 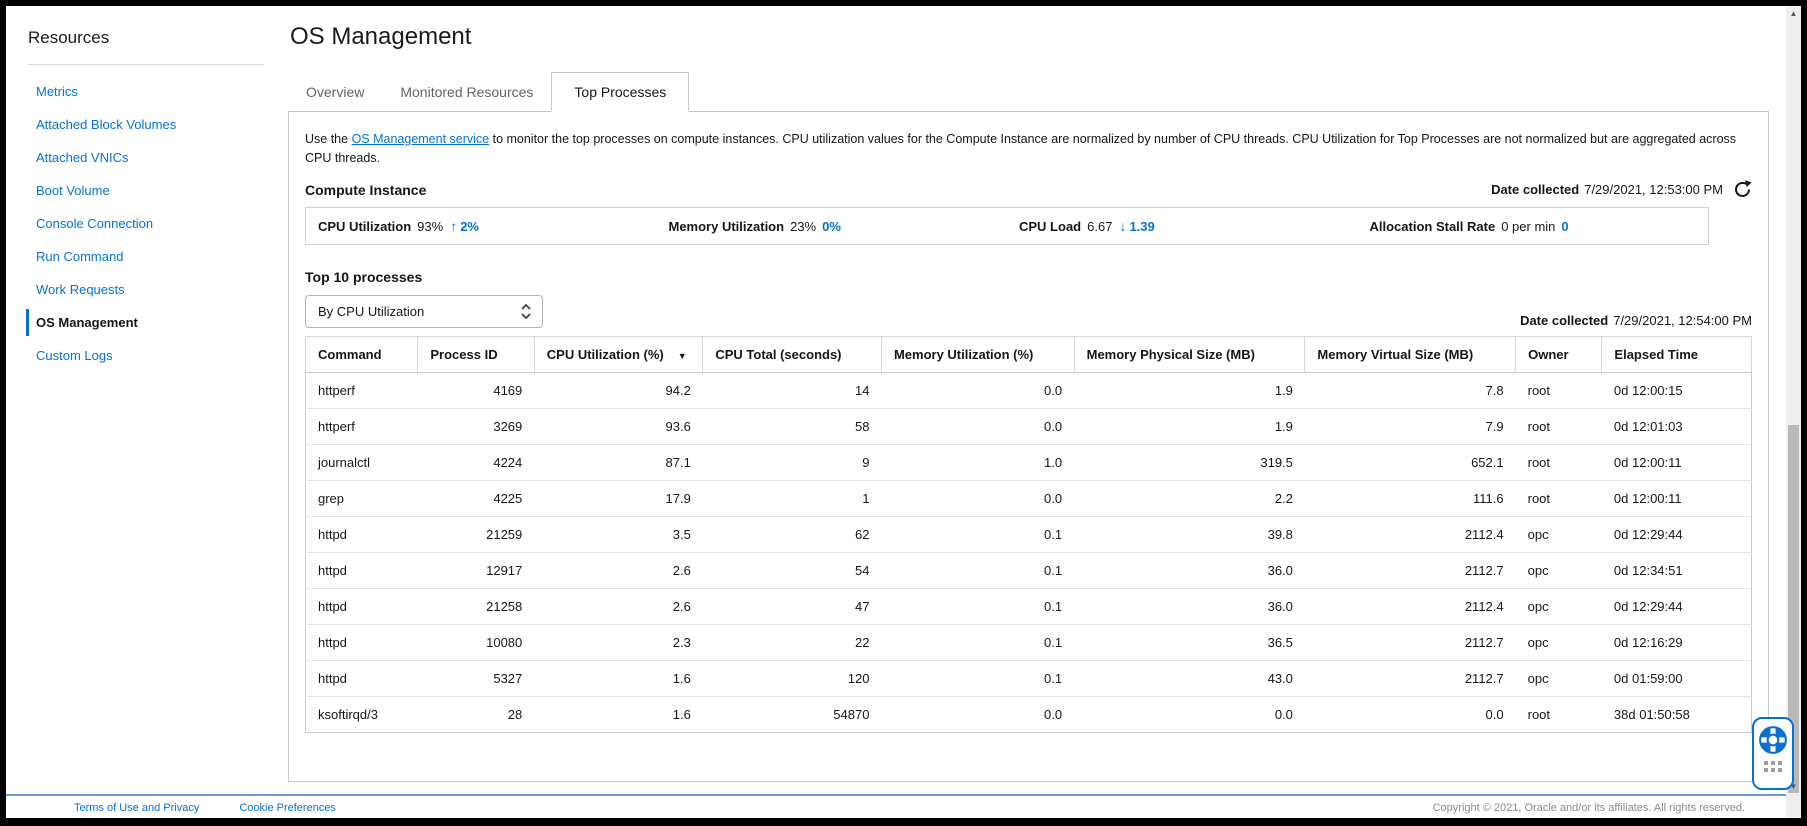 What do you see at coordinates (1793, 13) in the screenshot?
I see `scroll-up-arrow-icon: ▲` at bounding box center [1793, 13].